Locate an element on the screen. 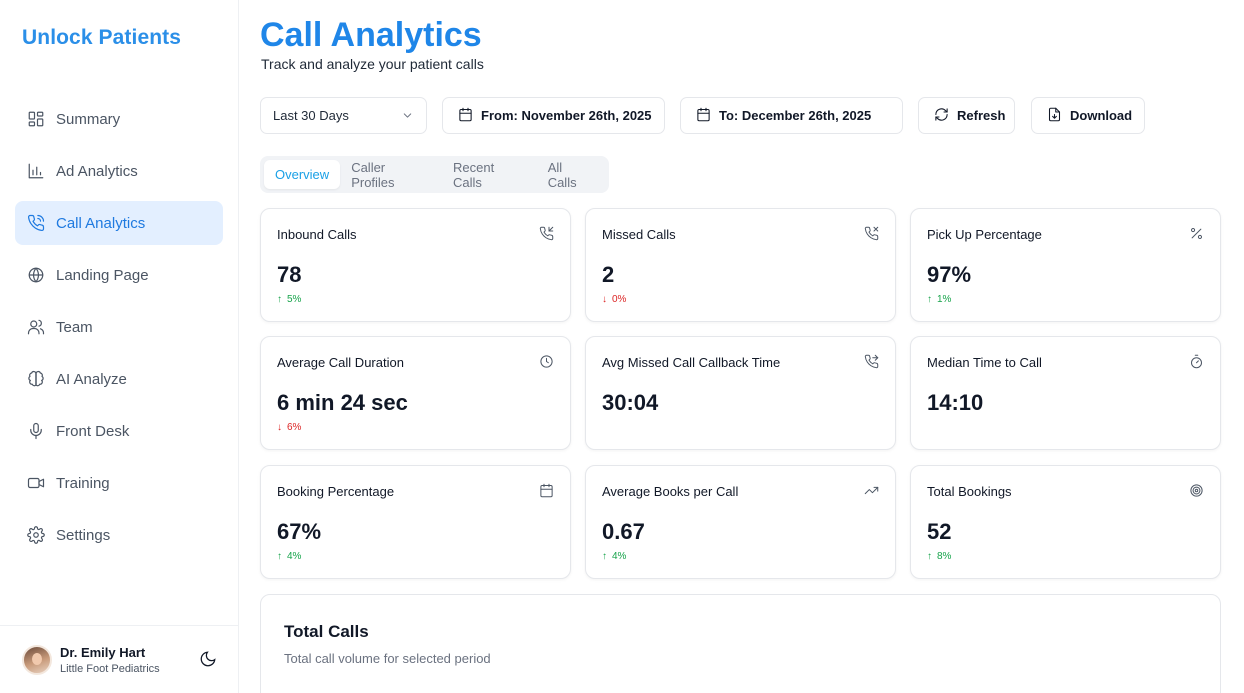 The width and height of the screenshot is (1244, 693). bar-chart-icon is located at coordinates (35, 171).